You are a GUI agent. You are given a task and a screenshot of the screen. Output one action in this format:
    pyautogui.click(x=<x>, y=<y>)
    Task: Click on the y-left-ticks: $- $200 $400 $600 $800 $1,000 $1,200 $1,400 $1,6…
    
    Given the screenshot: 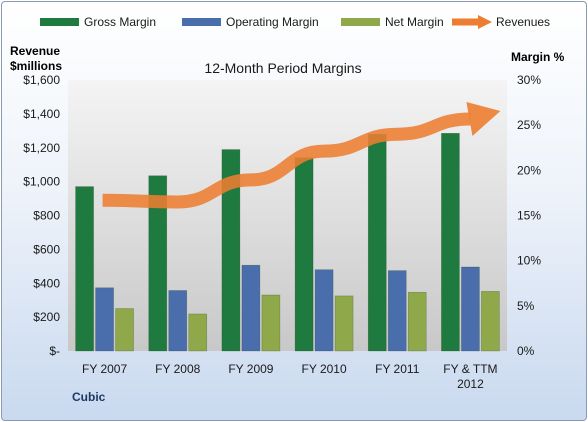 What is the action you would take?
    pyautogui.click(x=41, y=215)
    